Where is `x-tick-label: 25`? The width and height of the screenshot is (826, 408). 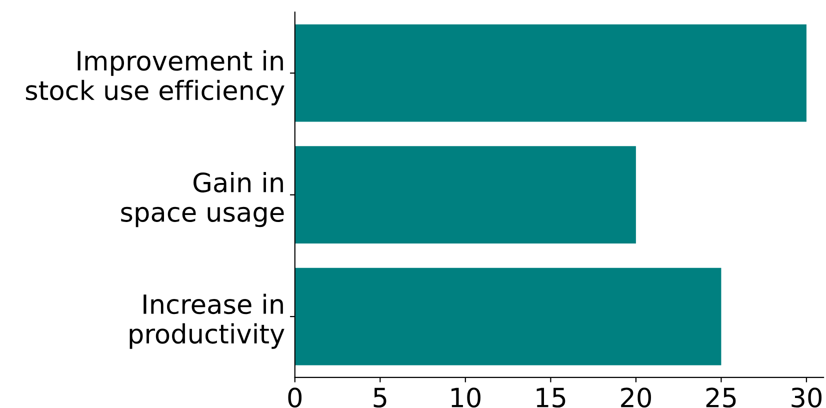
x-tick-label: 25 is located at coordinates (721, 398).